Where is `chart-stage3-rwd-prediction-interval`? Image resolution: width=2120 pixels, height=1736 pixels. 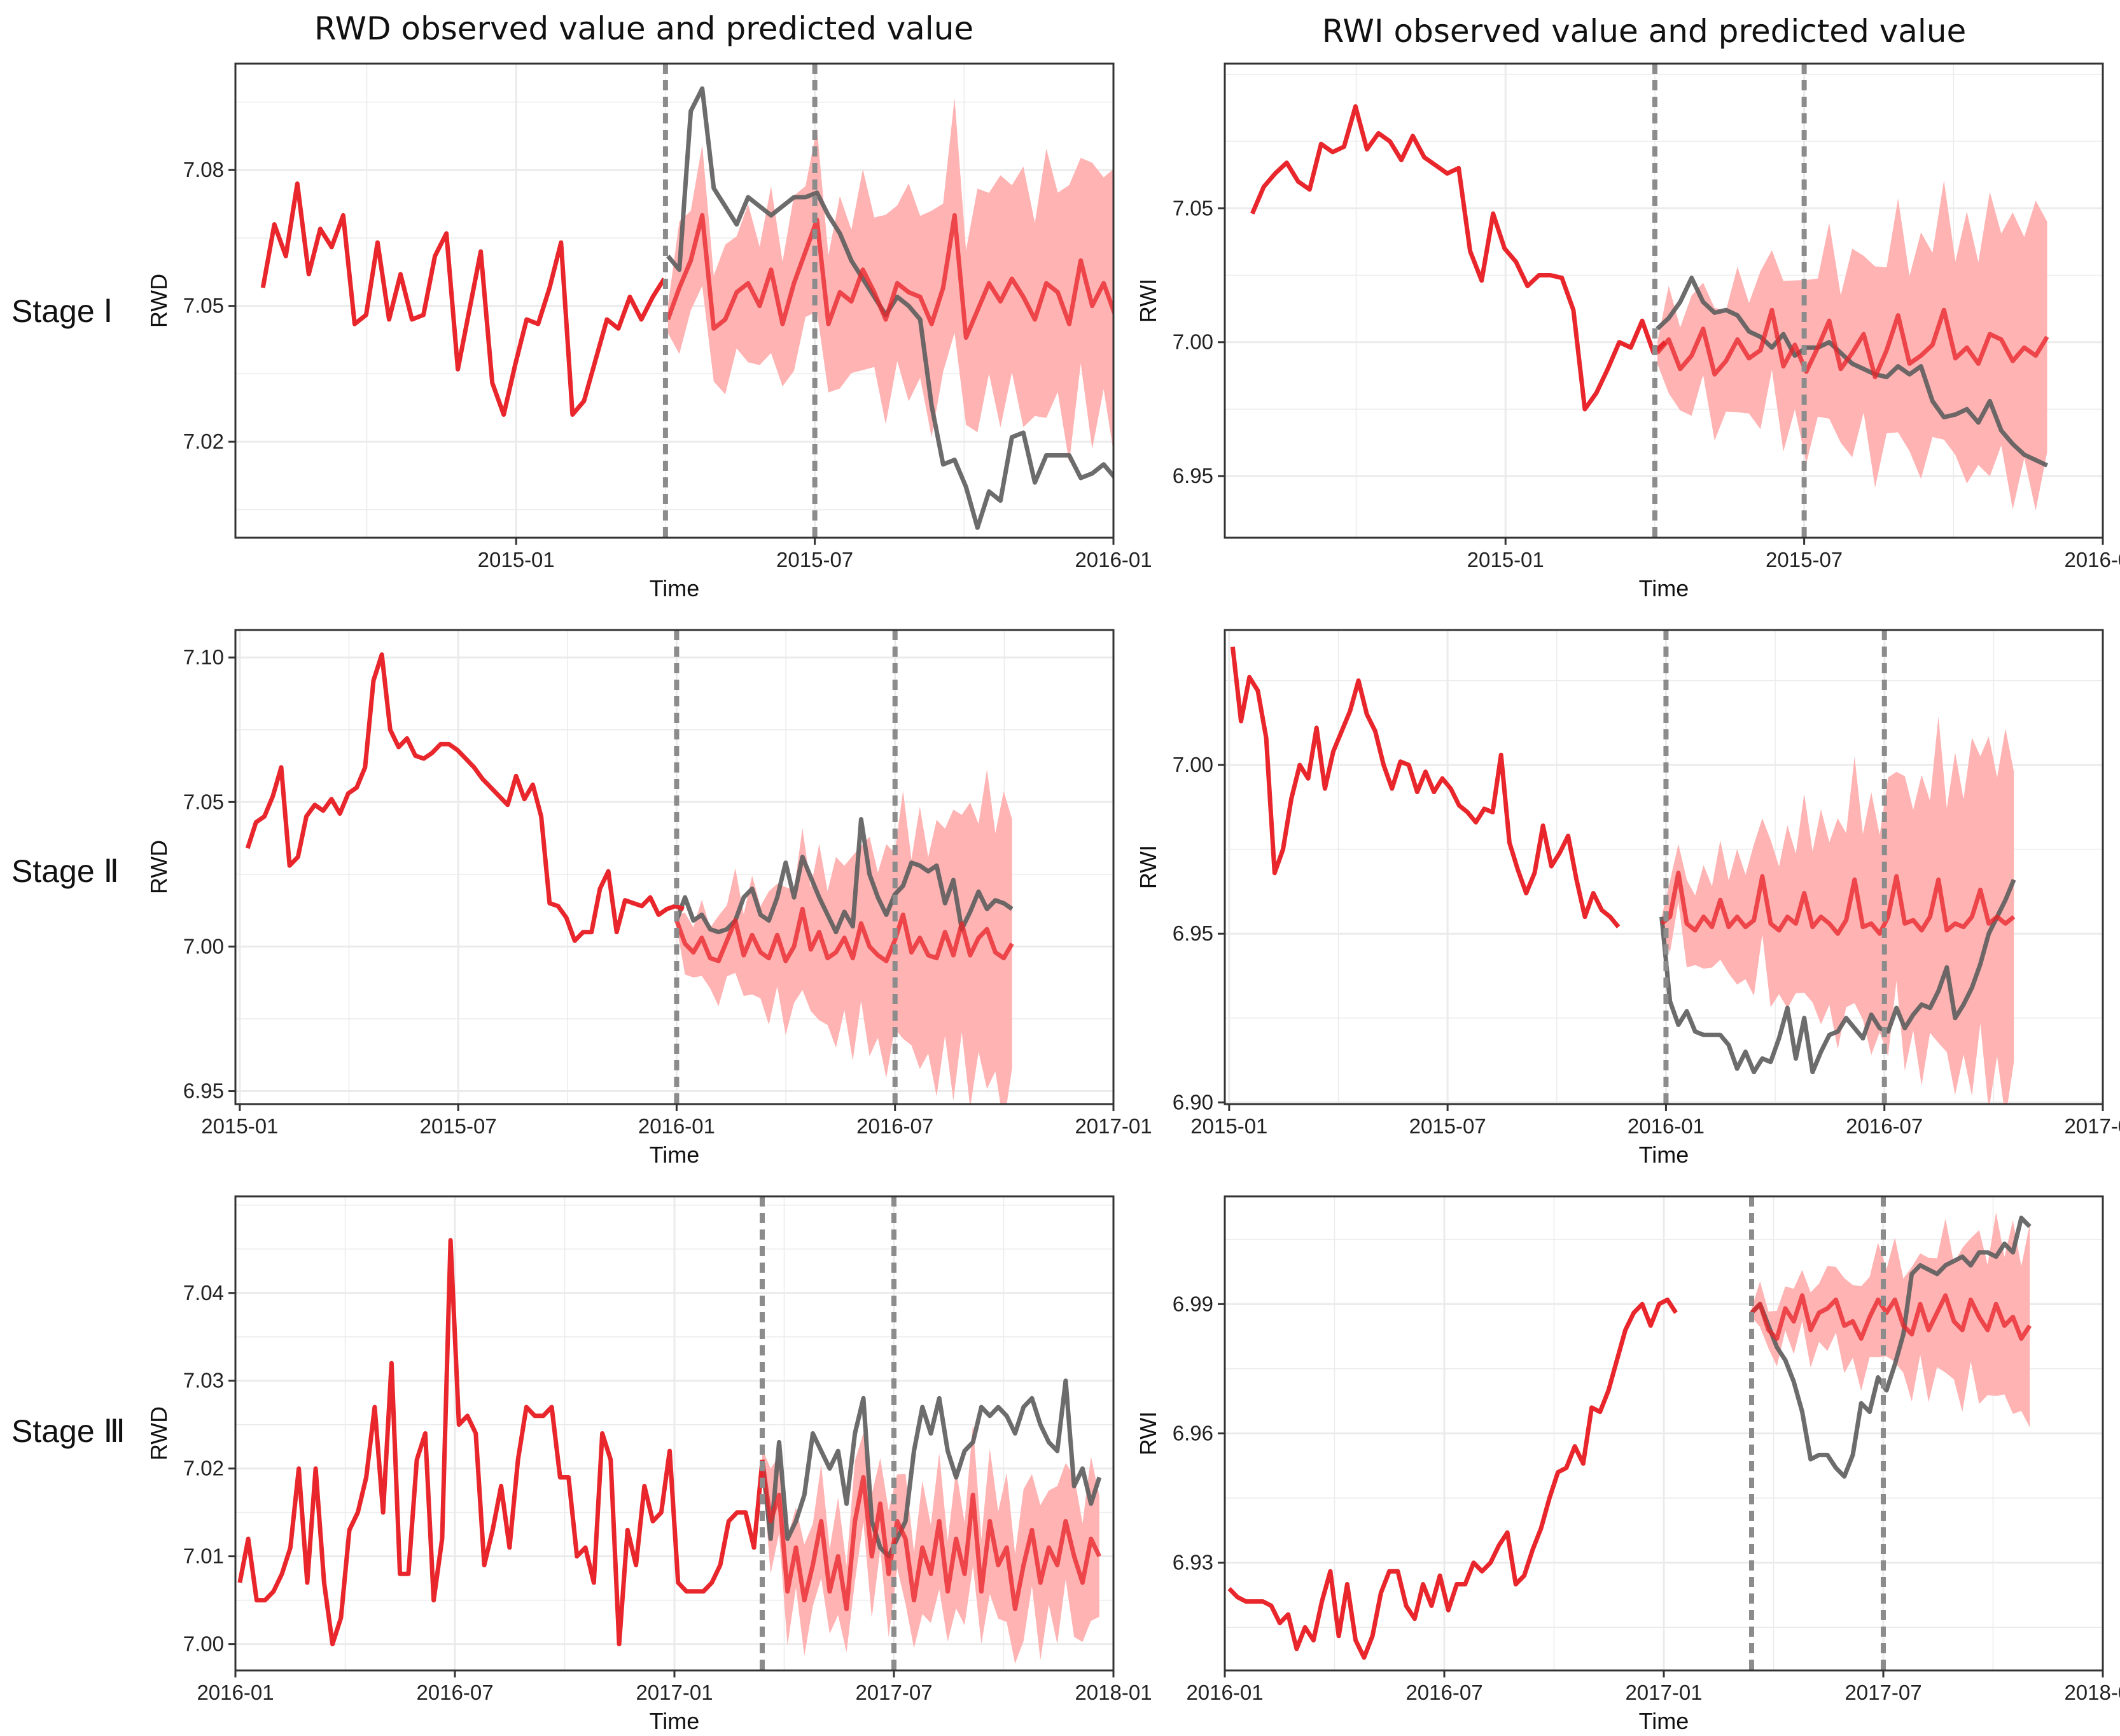 chart-stage3-rwd-prediction-interval is located at coordinates (931, 1544).